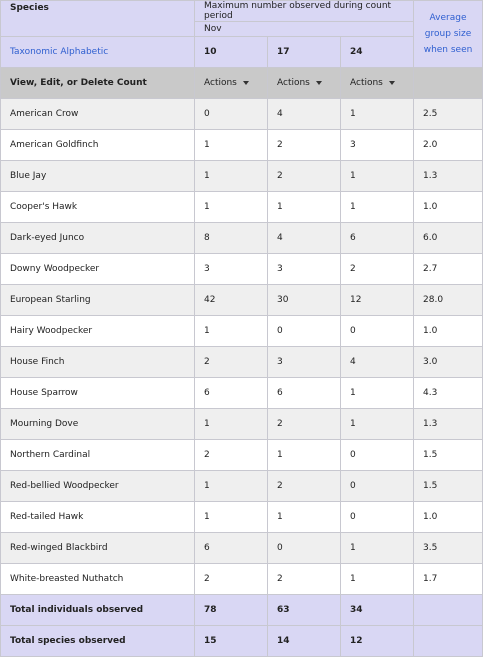 The image size is (483, 657). Describe the element at coordinates (97, 176) in the screenshot. I see `species-name: Blue Jay` at that location.